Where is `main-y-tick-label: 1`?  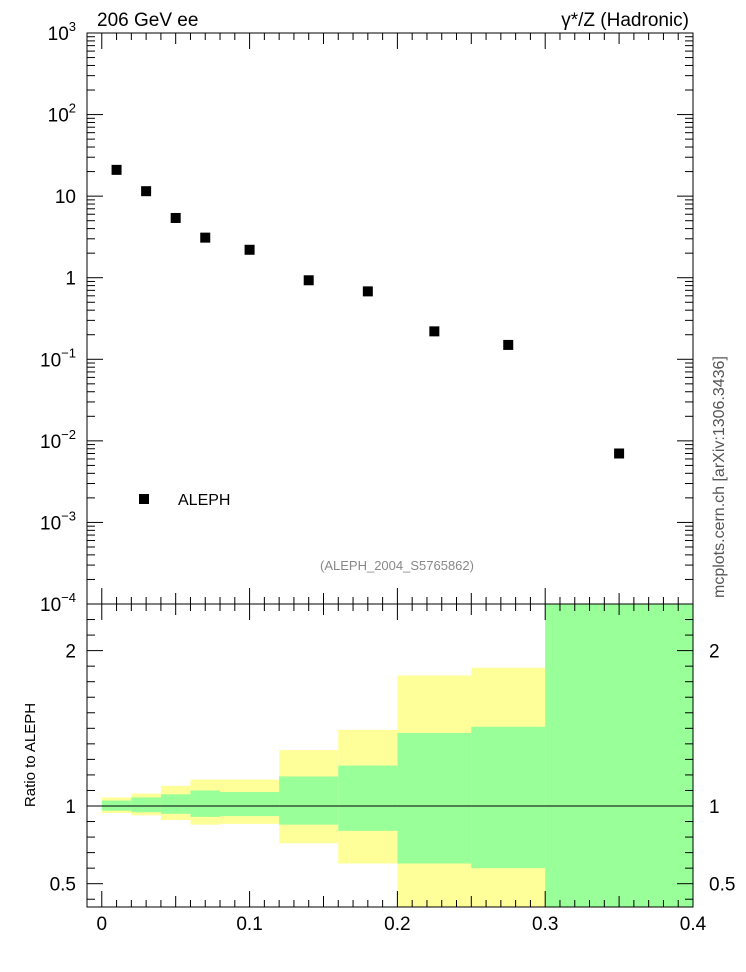 main-y-tick-label: 1 is located at coordinates (70, 279).